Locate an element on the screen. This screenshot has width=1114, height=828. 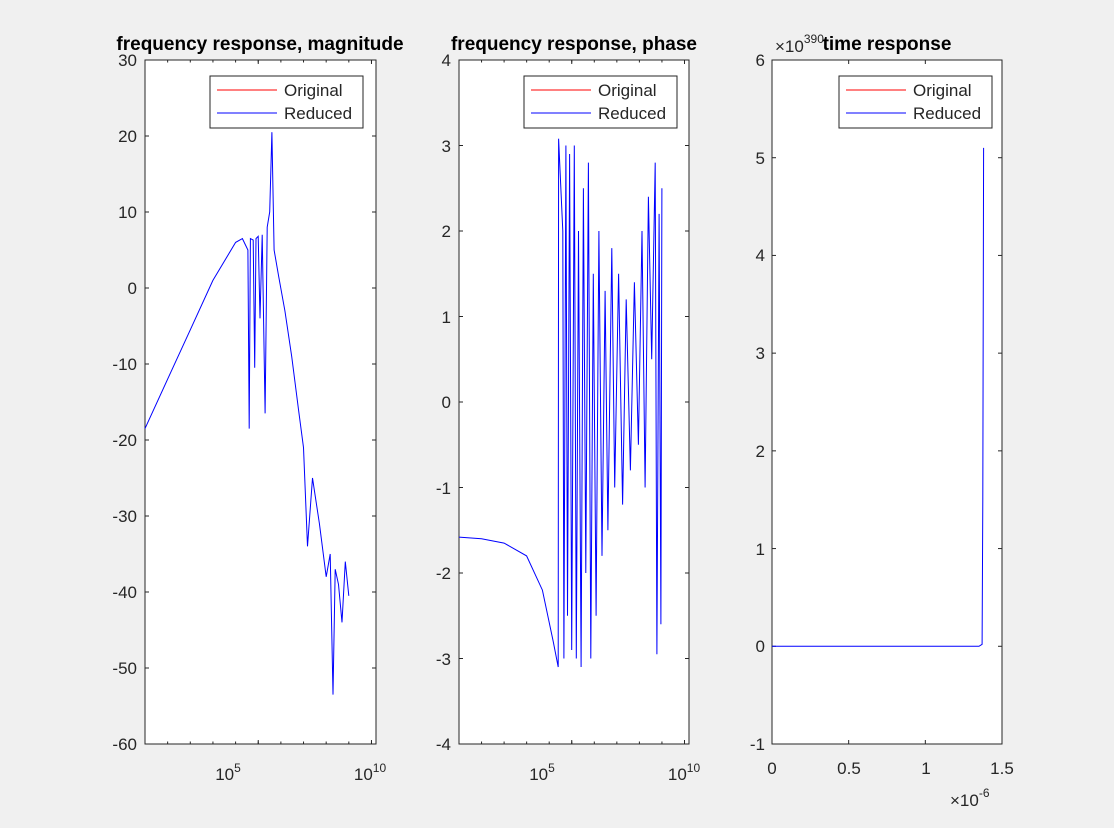
x-tick-label: 1.5 is located at coordinates (1002, 768).